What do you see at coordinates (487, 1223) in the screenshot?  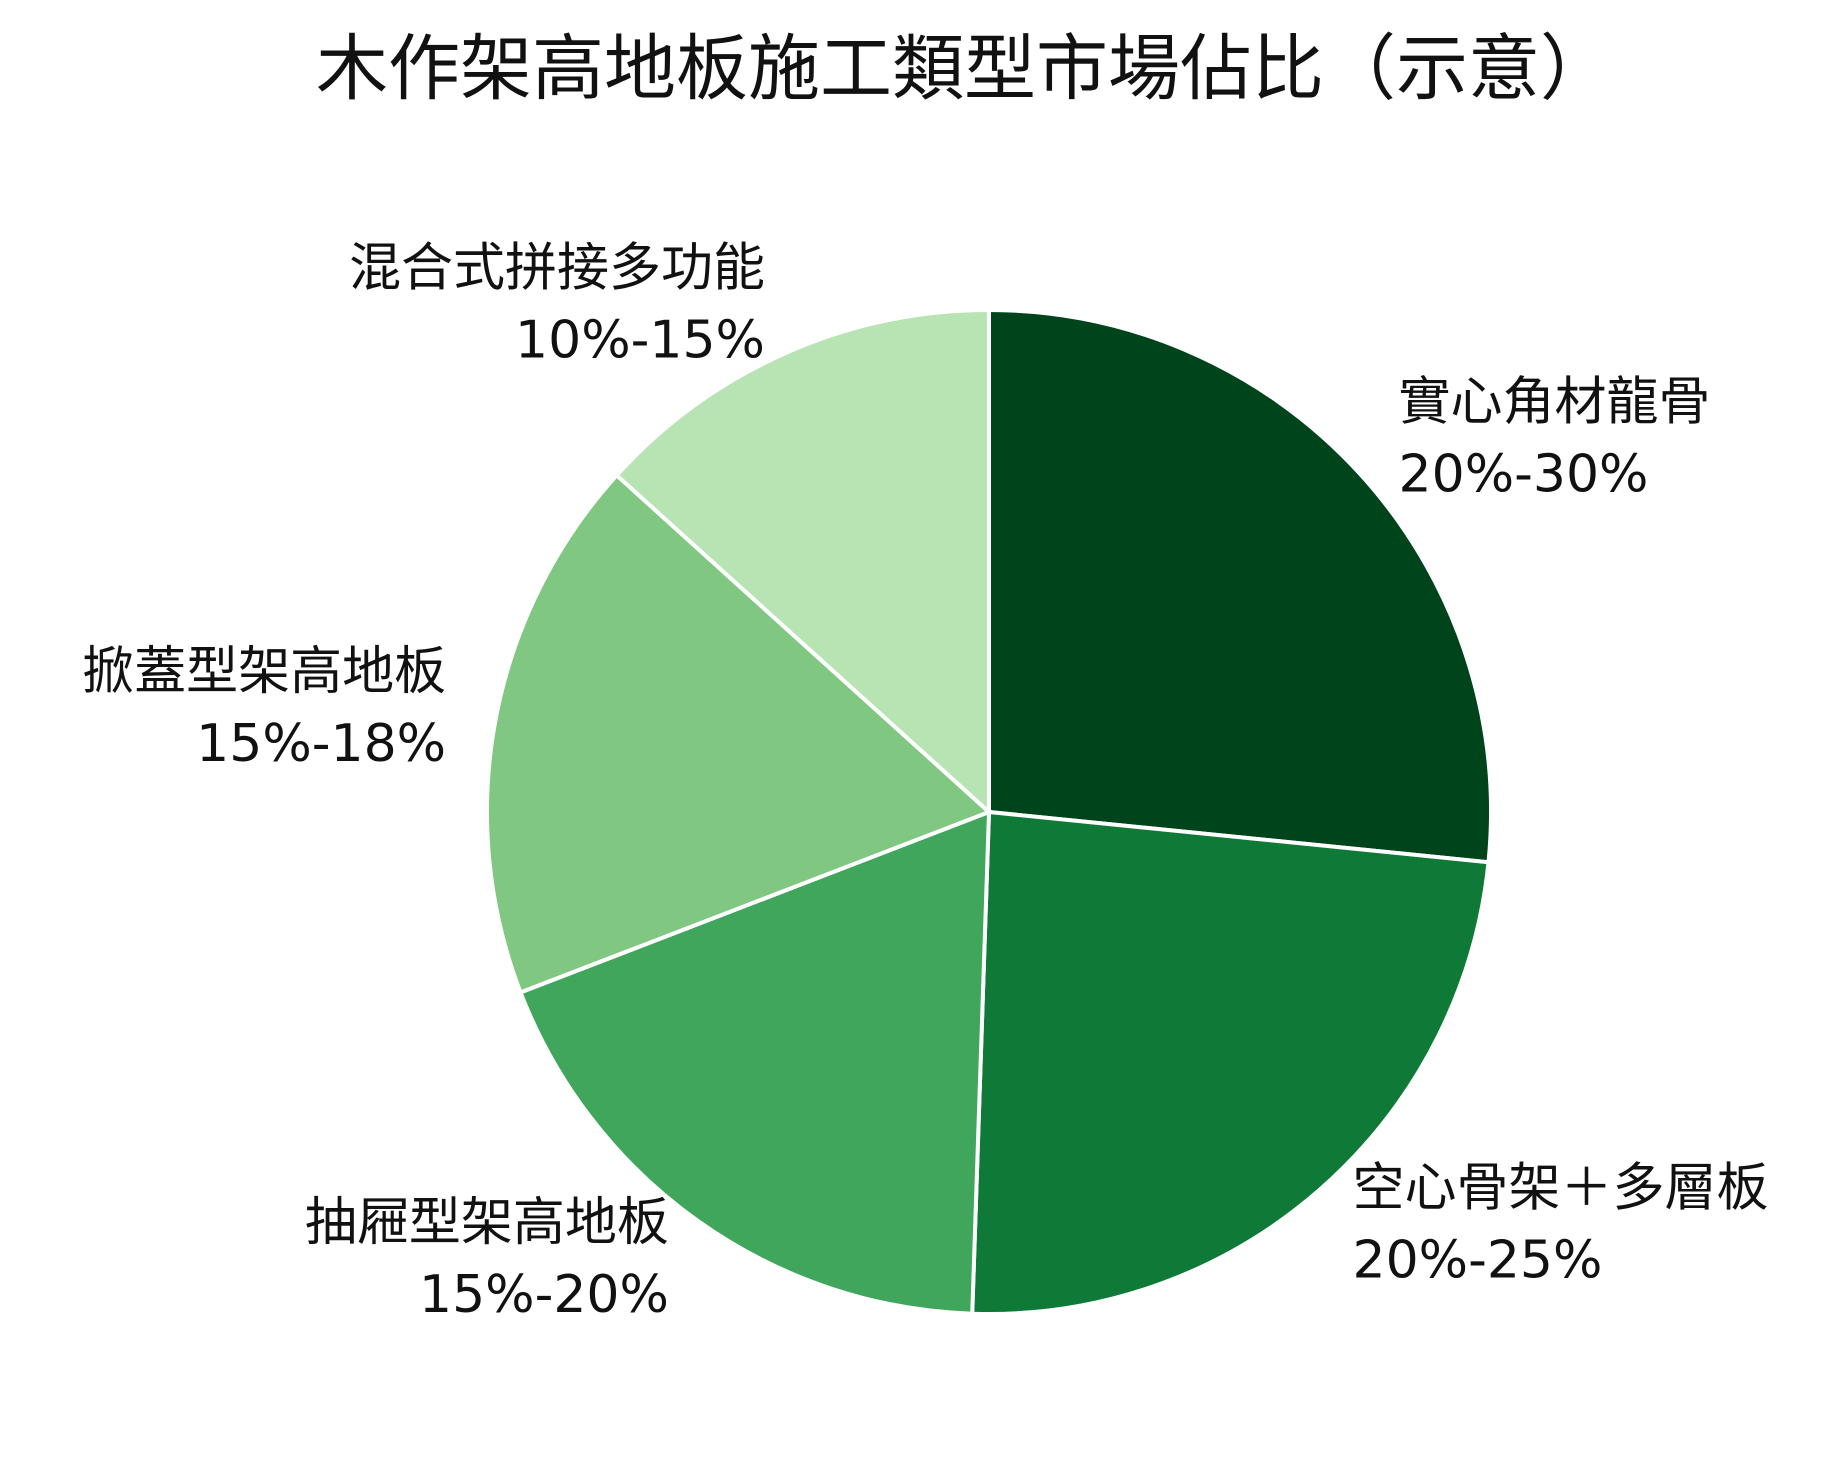 I see `slice-label: 抽屜型架高地板` at bounding box center [487, 1223].